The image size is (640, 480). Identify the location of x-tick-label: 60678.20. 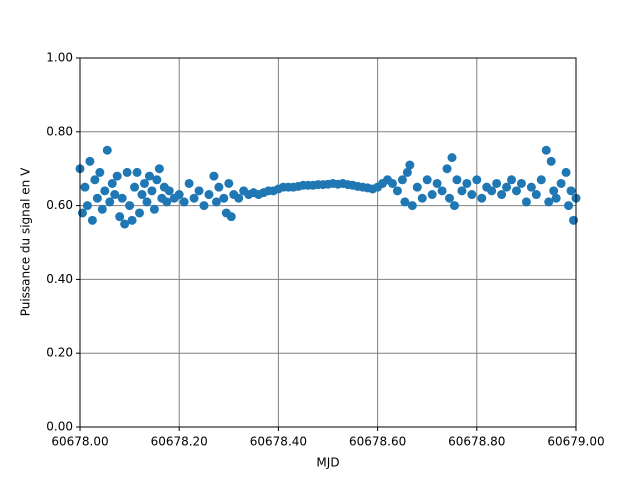
(179, 442).